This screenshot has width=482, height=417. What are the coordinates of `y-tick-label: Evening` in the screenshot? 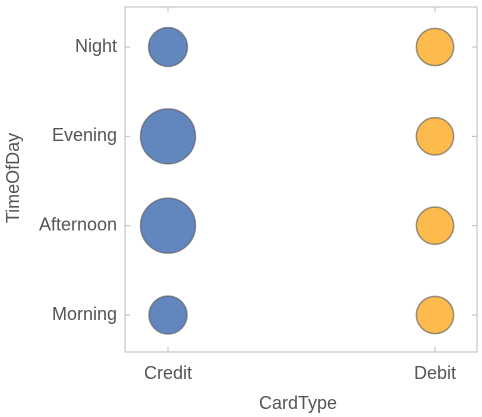 It's located at (84, 135).